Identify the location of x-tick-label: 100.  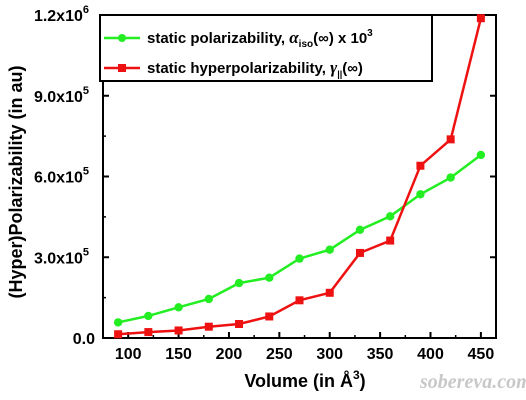
(128, 354).